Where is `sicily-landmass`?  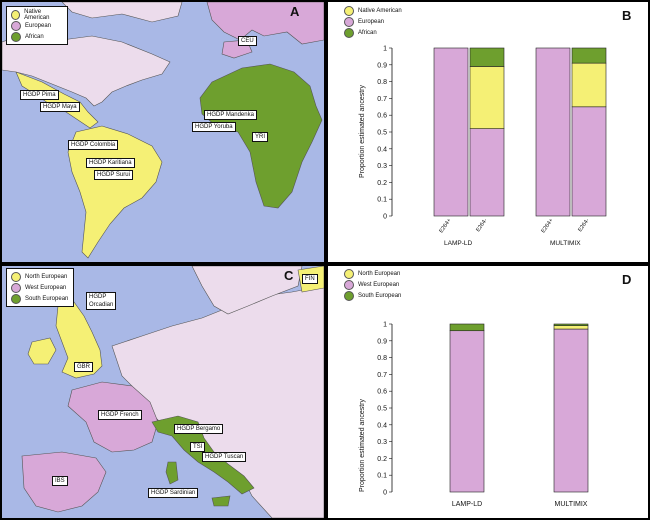 sicily-landmass is located at coordinates (221, 501).